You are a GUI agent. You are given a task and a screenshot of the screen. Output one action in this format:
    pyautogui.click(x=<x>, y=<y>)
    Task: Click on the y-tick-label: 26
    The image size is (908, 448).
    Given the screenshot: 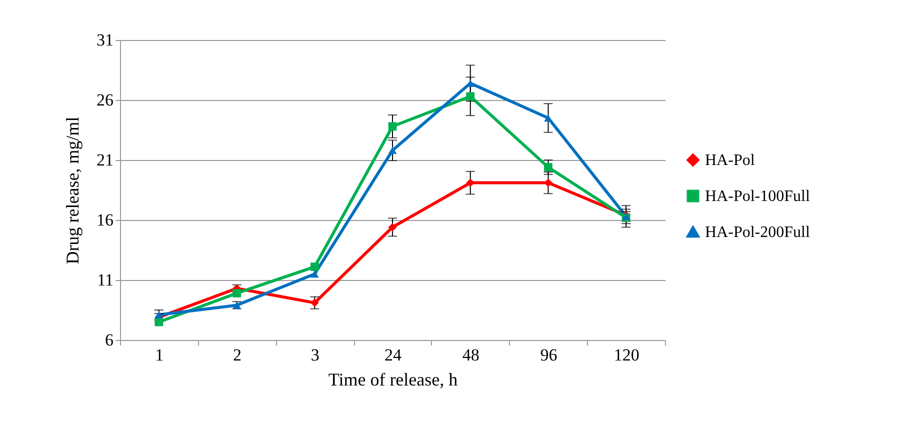 What is the action you would take?
    pyautogui.click(x=105, y=100)
    